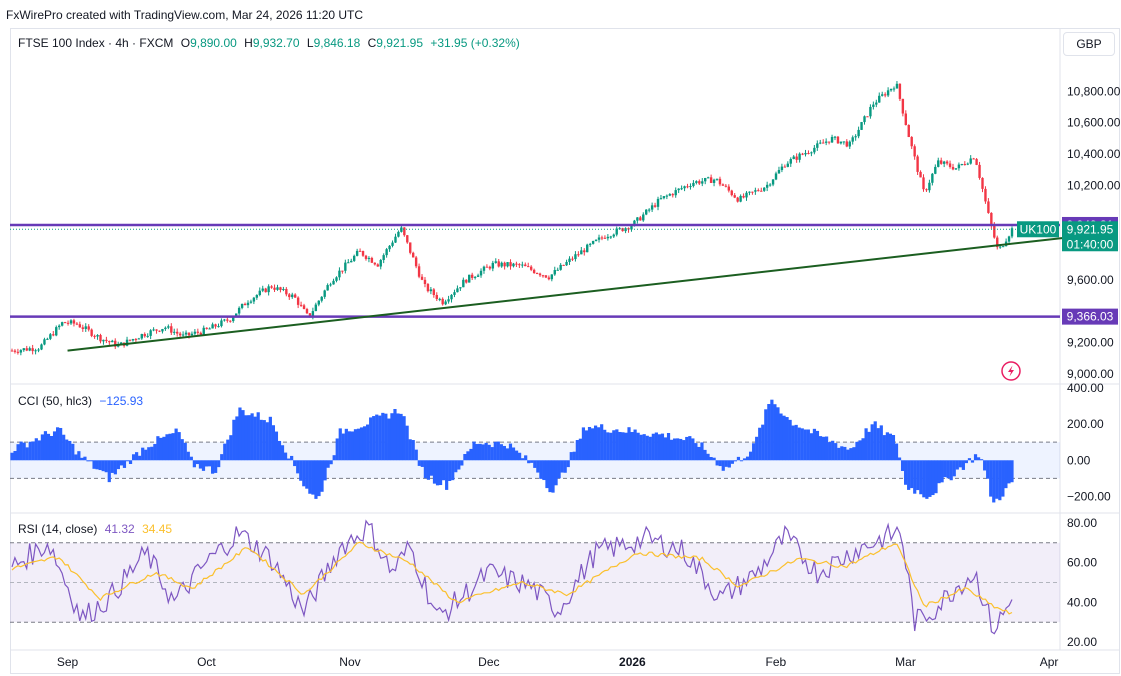  Describe the element at coordinates (1011, 371) in the screenshot. I see `lightning-icon` at that location.